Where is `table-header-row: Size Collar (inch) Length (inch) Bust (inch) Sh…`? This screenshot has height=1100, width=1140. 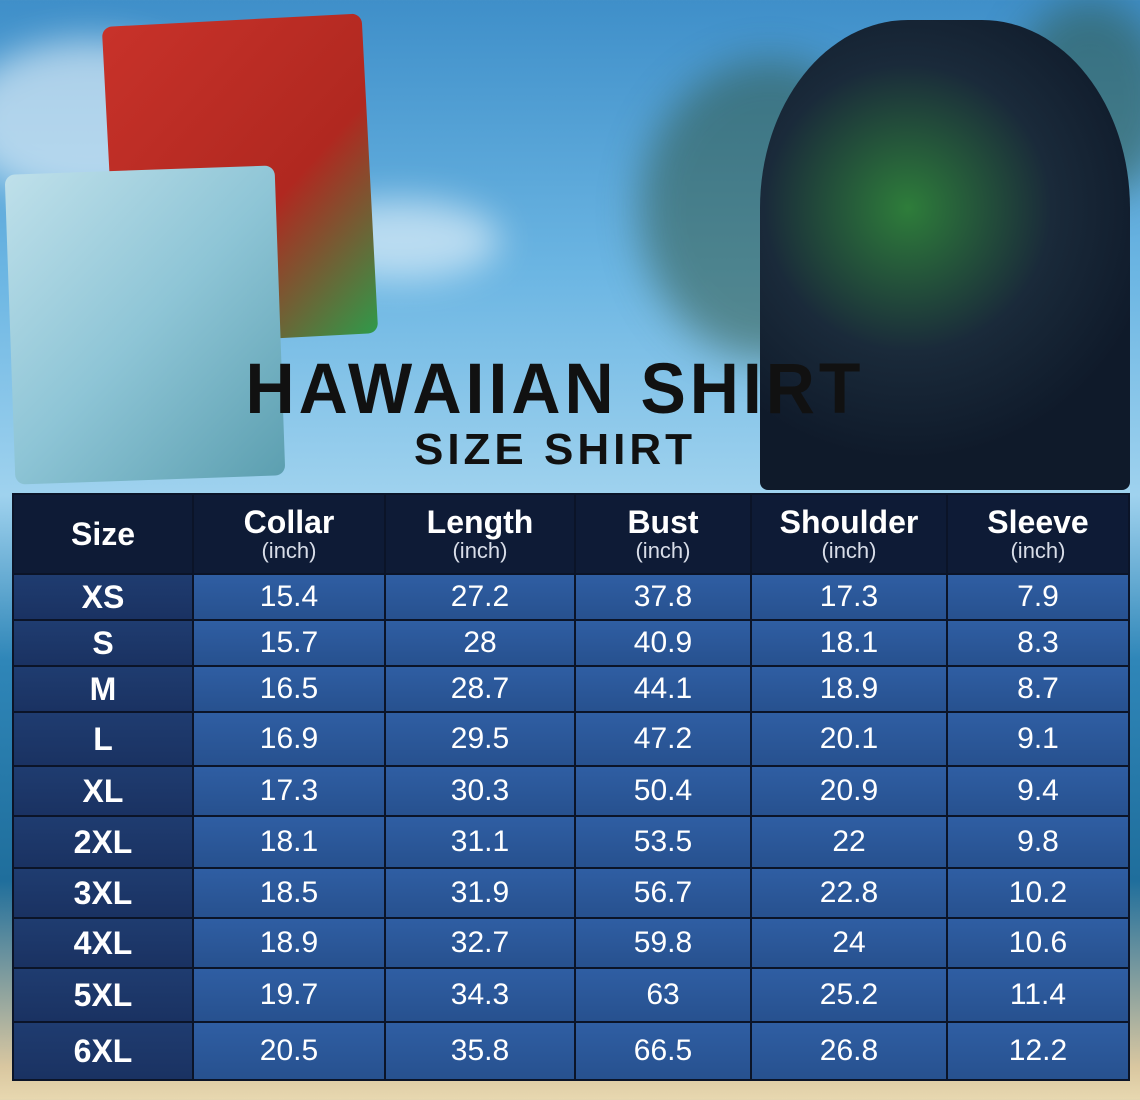 table-header-row: Size Collar (inch) Length (inch) Bust (inch) Sh… is located at coordinates (571, 534).